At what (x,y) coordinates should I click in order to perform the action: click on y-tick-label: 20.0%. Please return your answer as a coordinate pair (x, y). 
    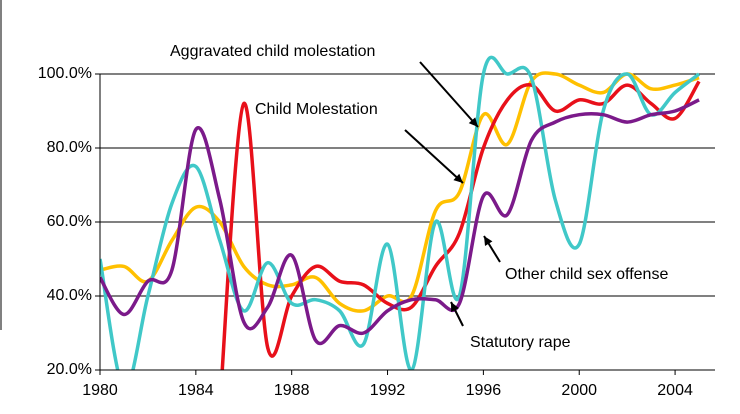
    Looking at the image, I should click on (69, 369).